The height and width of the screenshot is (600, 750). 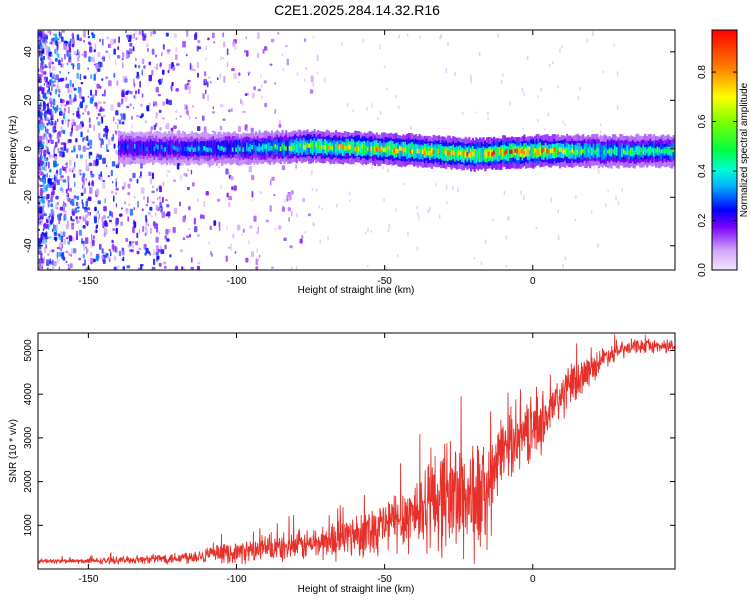 I want to click on y-tick-label: 0, so click(x=28, y=149).